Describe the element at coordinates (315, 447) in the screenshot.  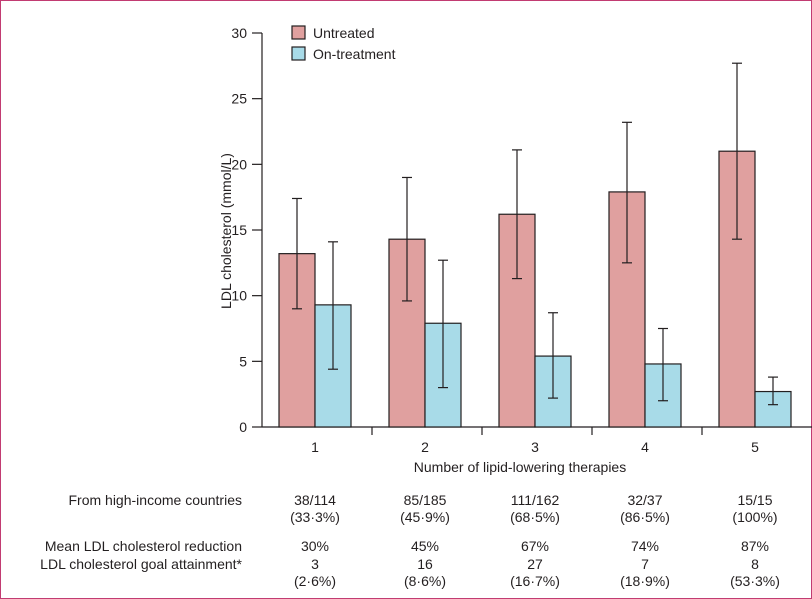
I see `x-tick-label: 1` at that location.